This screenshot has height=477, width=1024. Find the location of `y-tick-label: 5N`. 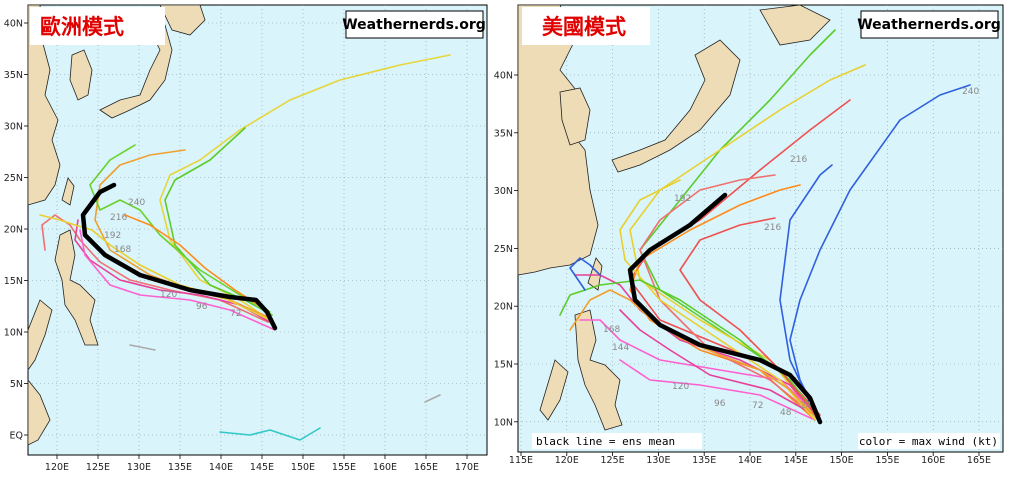

y-tick-label: 5N is located at coordinates (16, 384).